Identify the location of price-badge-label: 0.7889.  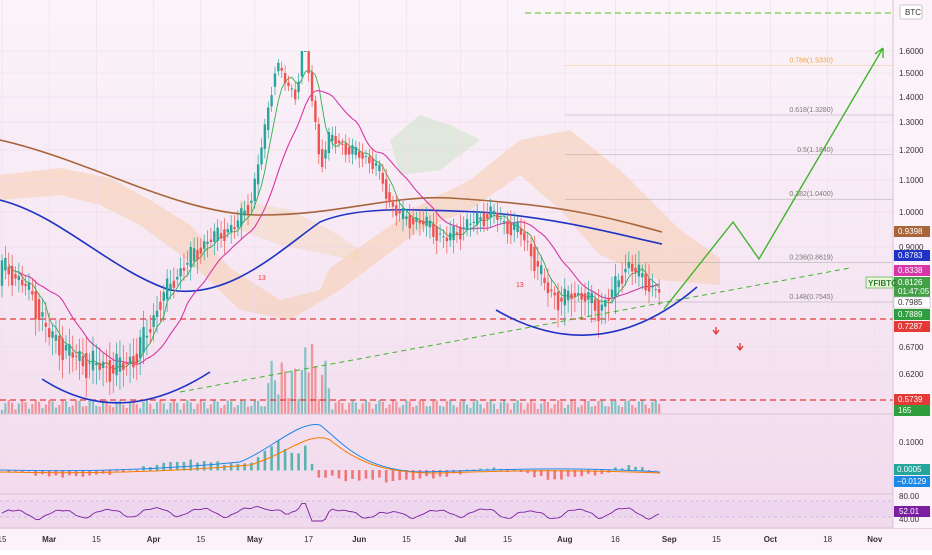
(910, 314).